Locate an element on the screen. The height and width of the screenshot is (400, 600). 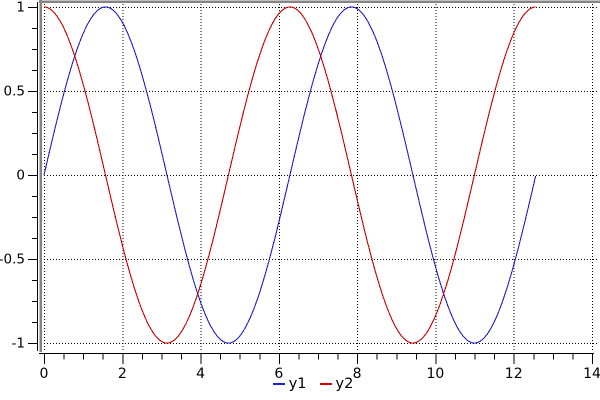
x-tick-label: 0 is located at coordinates (44, 374).